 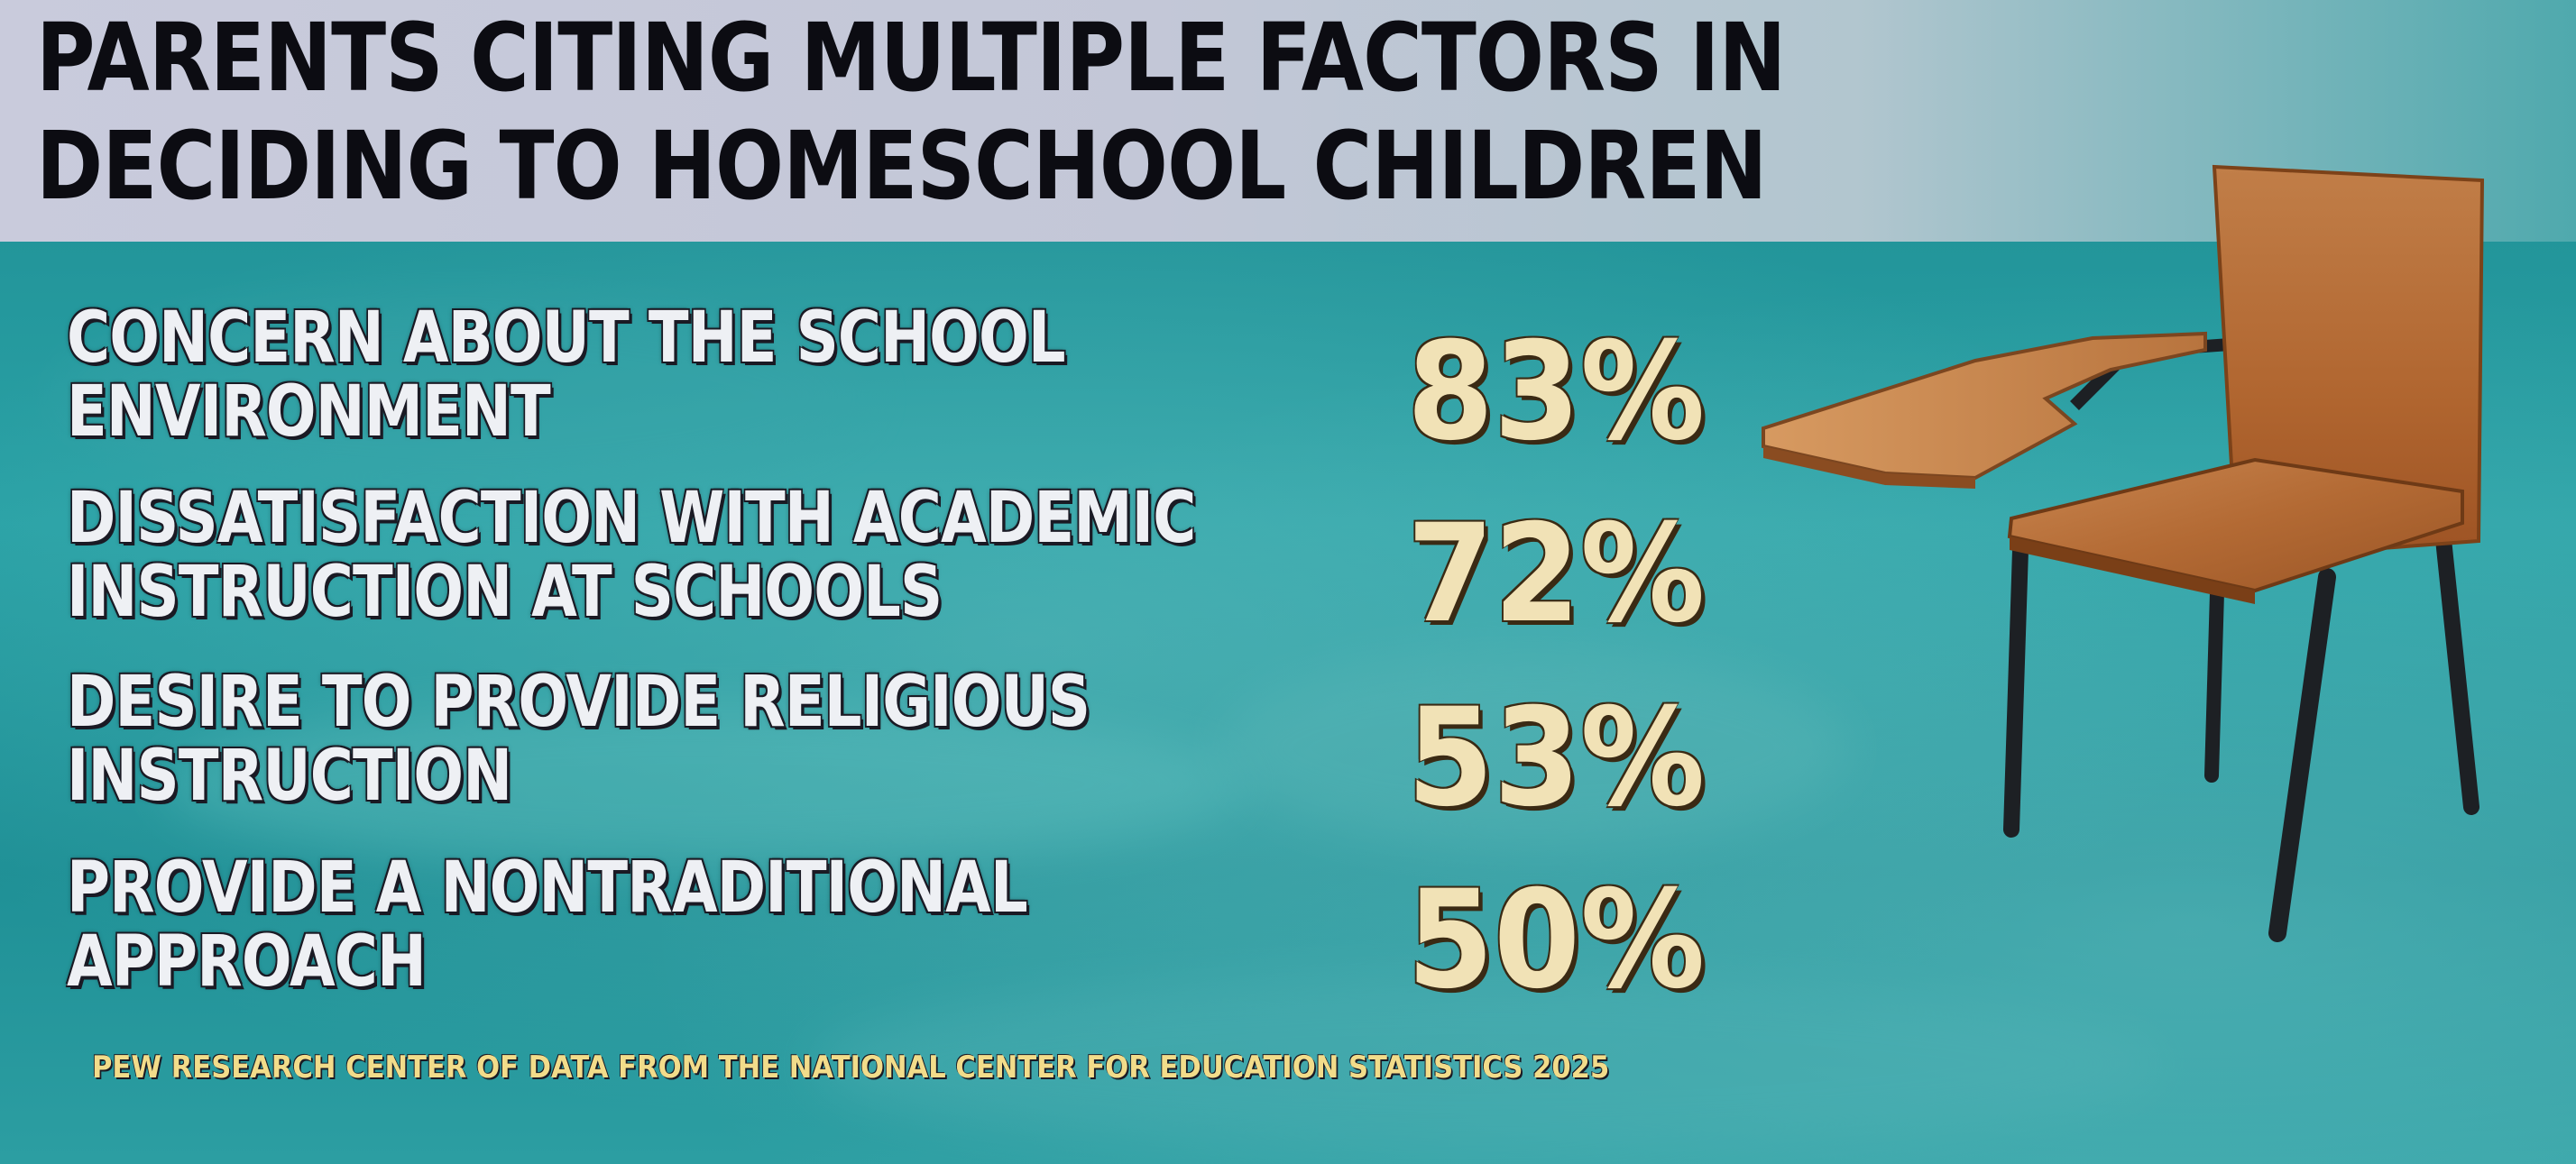 I want to click on factor-percent: 50%, so click(x=1556, y=941).